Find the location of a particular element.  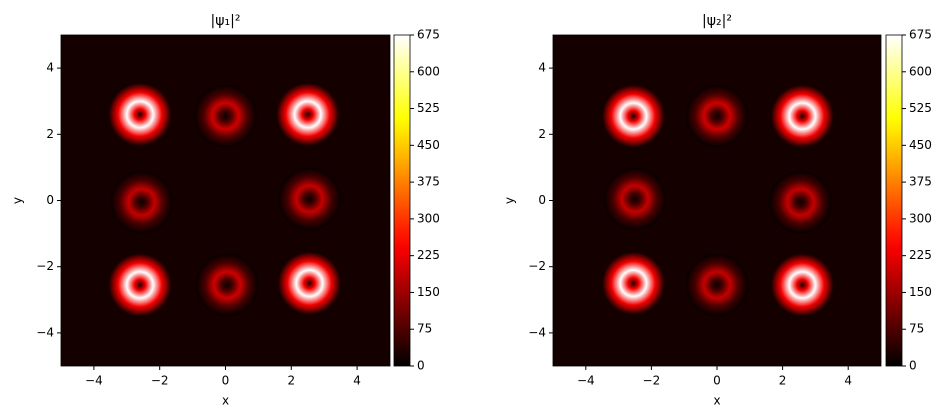

chart-title: |ψ₁|² is located at coordinates (226, 21).